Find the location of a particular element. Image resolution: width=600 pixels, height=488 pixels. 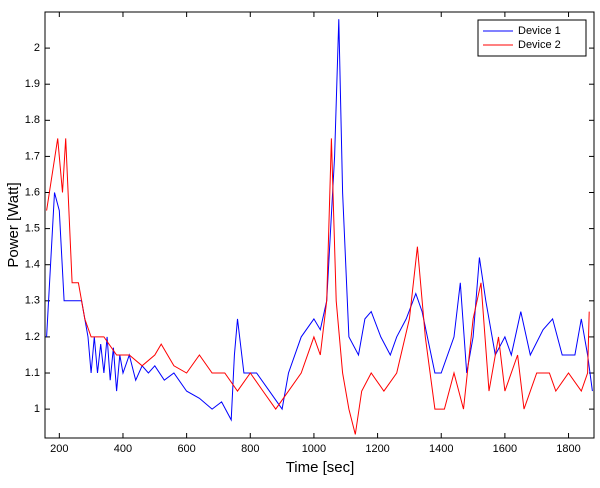

x-tick-label: 400 is located at coordinates (123, 449).